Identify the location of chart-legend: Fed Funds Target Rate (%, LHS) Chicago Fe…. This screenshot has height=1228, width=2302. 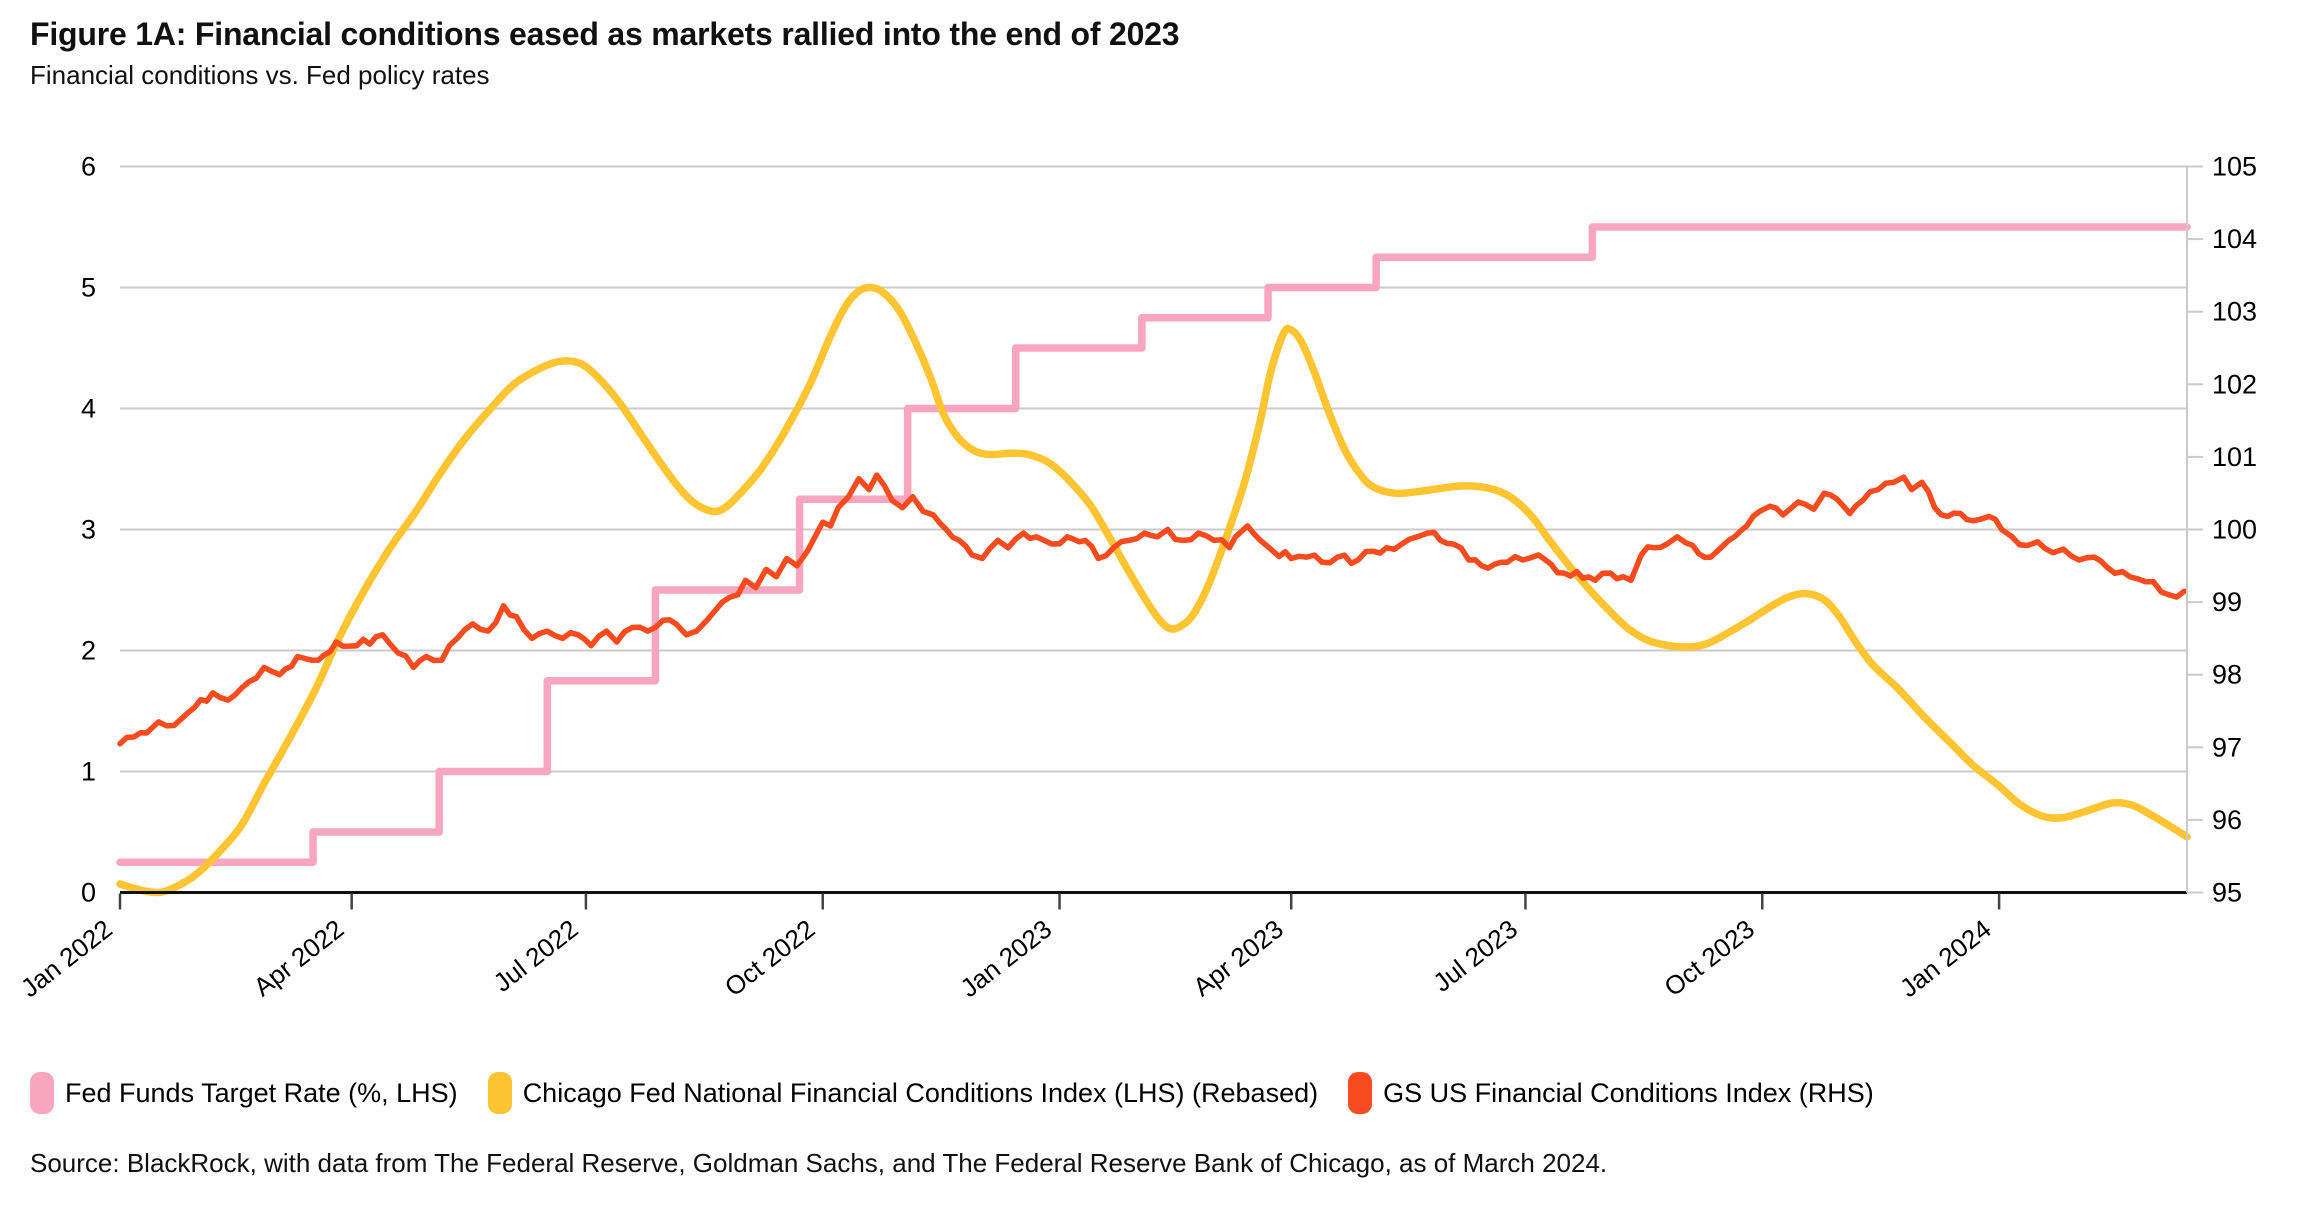
(952, 1093).